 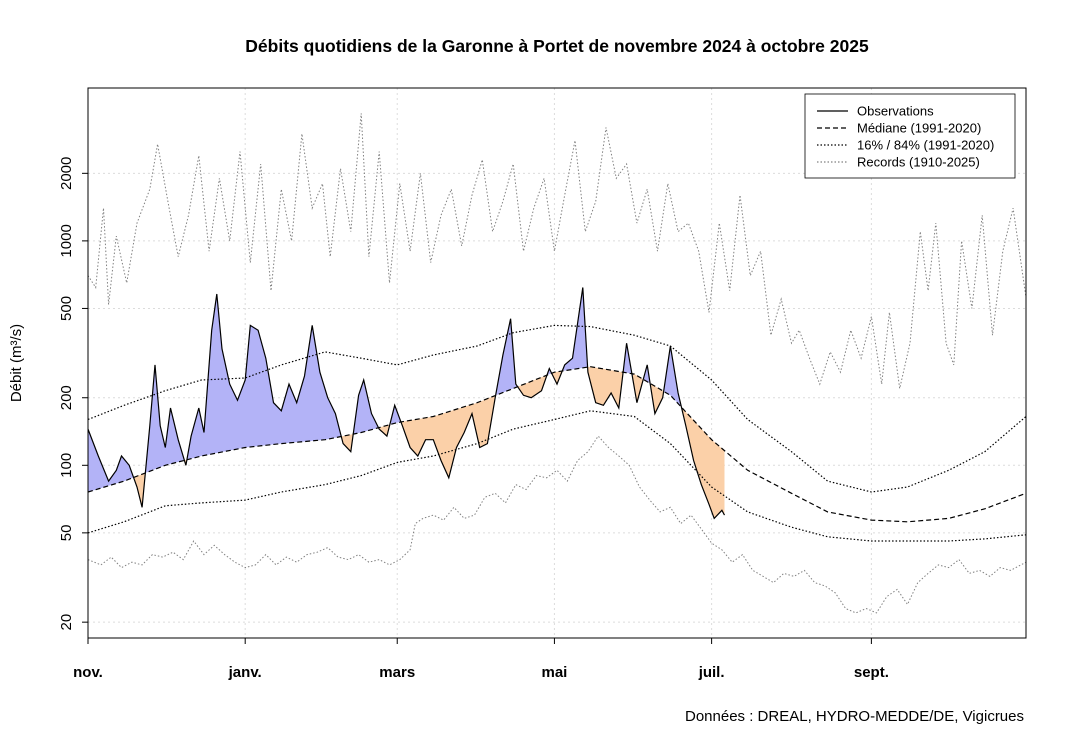 What do you see at coordinates (88, 672) in the screenshot?
I see `x-tick-label: nov.` at bounding box center [88, 672].